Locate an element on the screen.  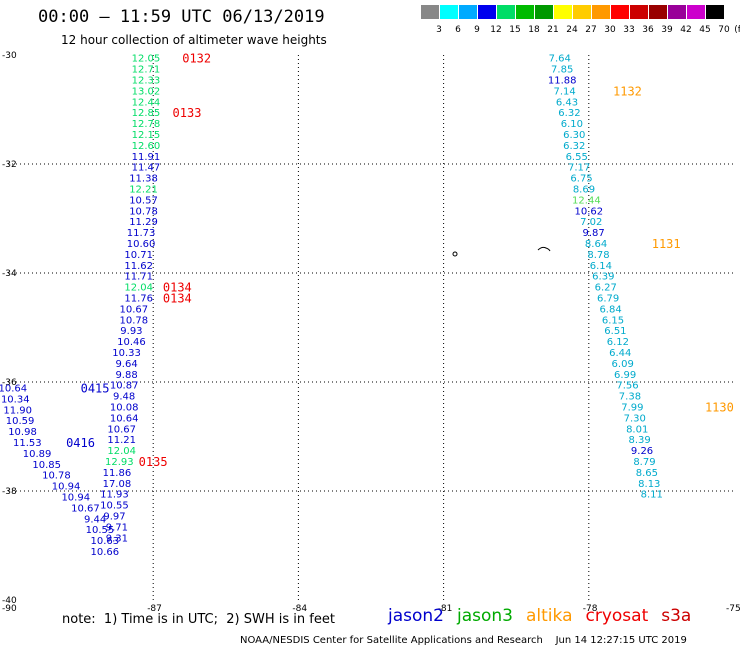
data-label: 6.14 is located at coordinates (601, 266).